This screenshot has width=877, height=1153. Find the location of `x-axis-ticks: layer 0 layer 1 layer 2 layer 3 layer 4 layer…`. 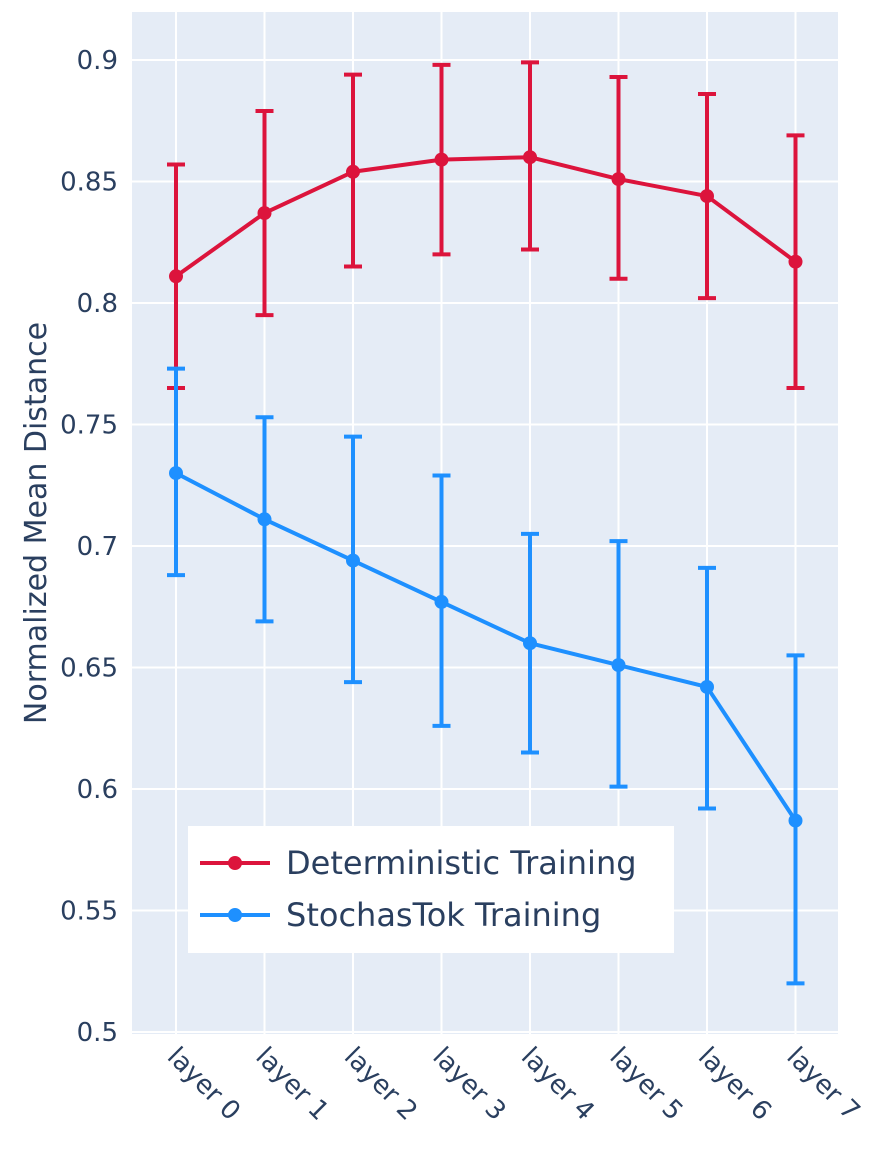

x-axis-ticks: layer 0 layer 1 layer 2 layer 3 layer 4 layer… is located at coordinates (513, 1084).